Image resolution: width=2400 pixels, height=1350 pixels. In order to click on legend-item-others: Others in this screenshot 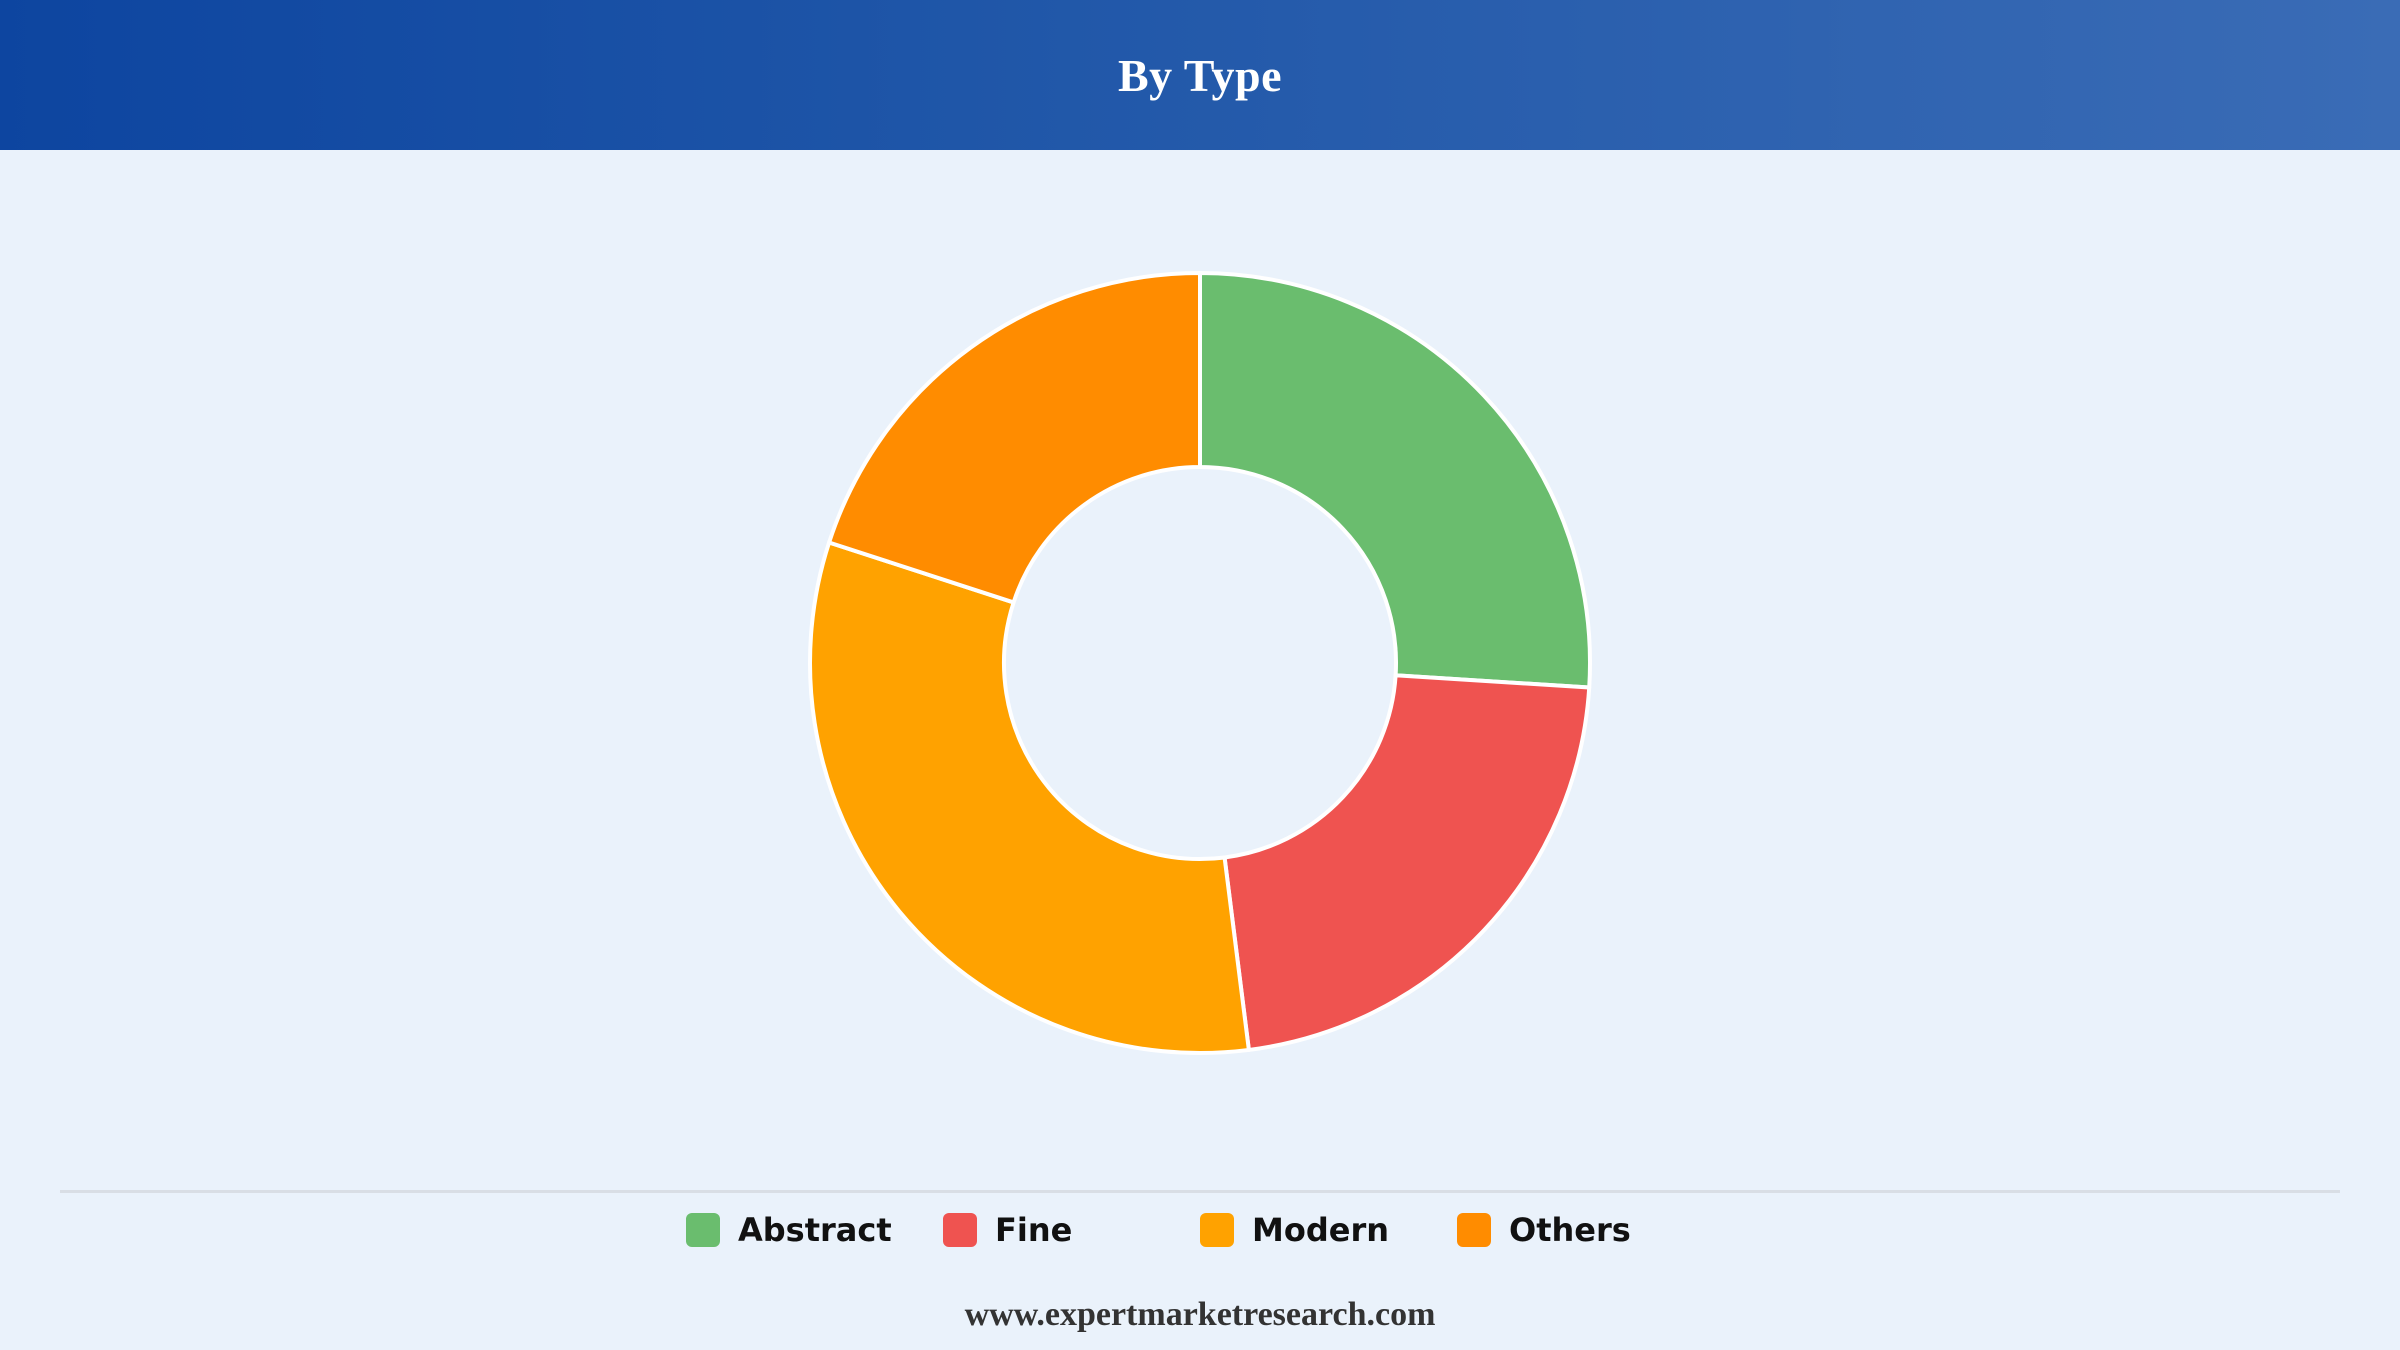, I will do `click(1544, 1230)`.